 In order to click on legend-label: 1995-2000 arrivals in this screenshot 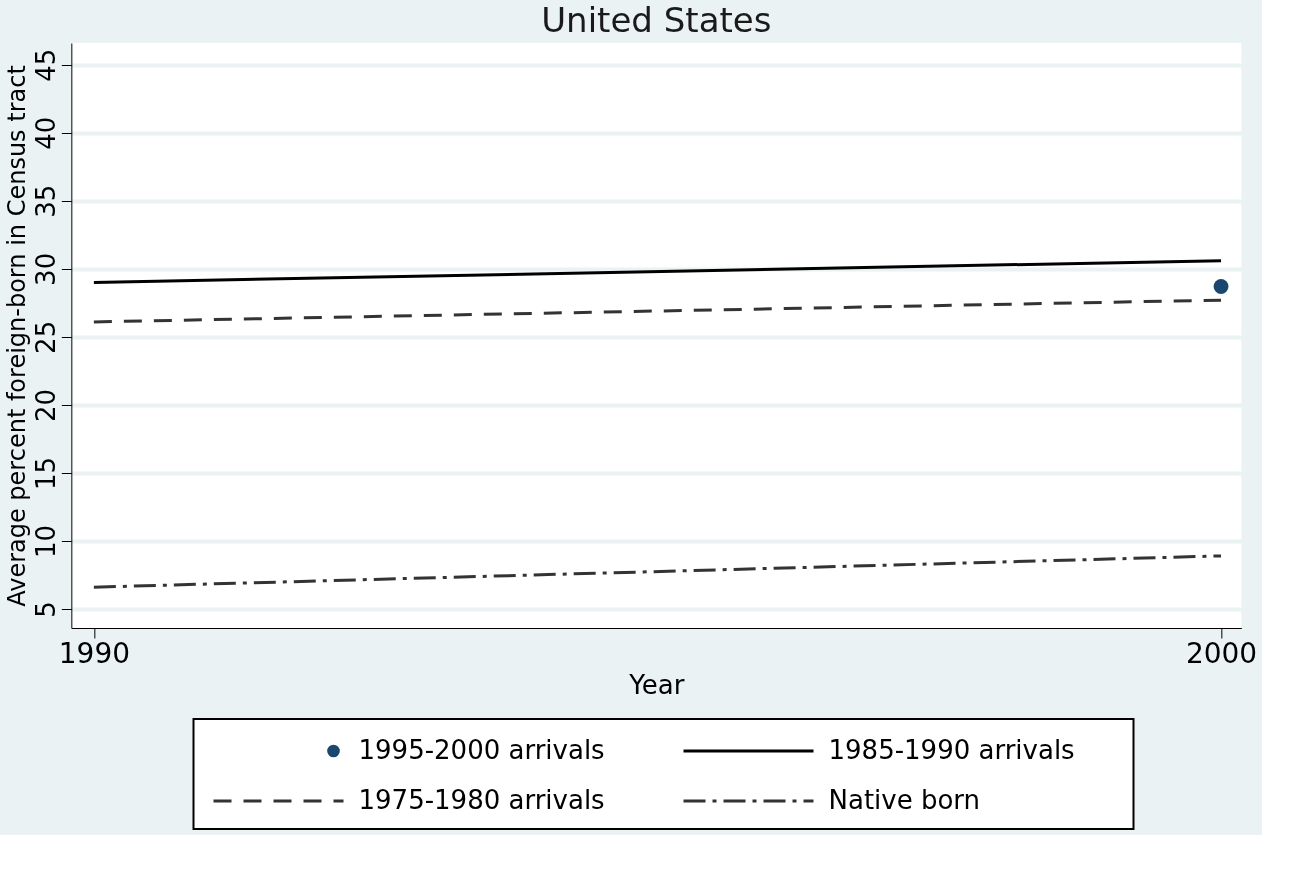, I will do `click(481, 750)`.